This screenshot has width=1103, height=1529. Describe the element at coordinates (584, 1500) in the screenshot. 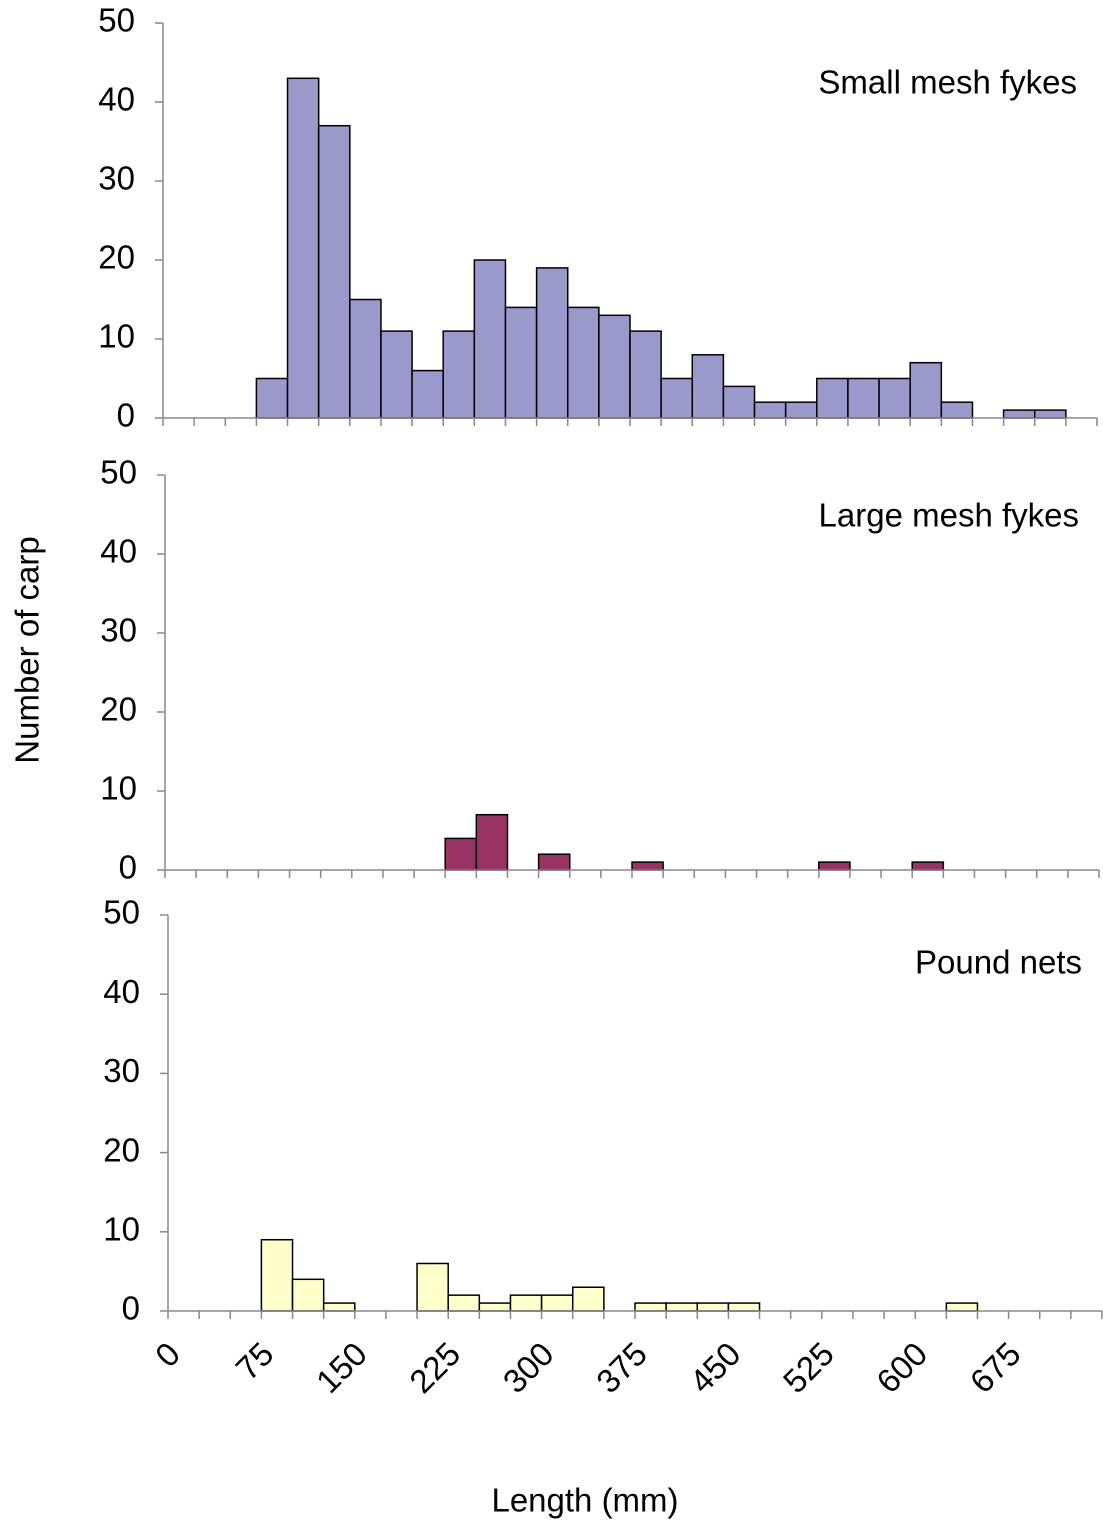

I see `x-axis-label: Length (mm)` at that location.